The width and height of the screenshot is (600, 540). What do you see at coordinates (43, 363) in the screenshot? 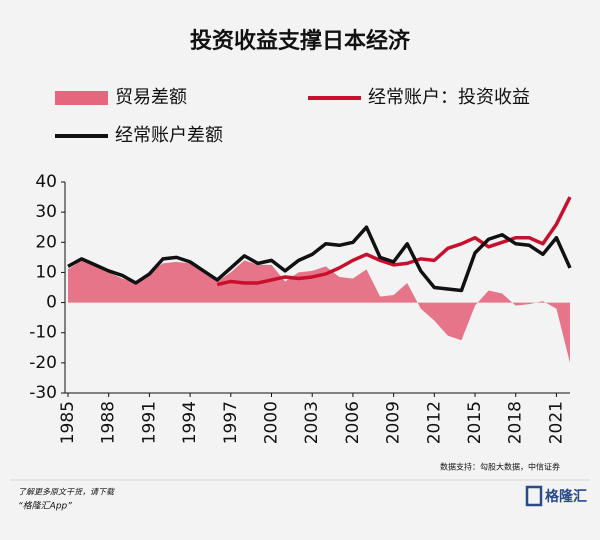
I see `y-tick-label: -20` at bounding box center [43, 363].